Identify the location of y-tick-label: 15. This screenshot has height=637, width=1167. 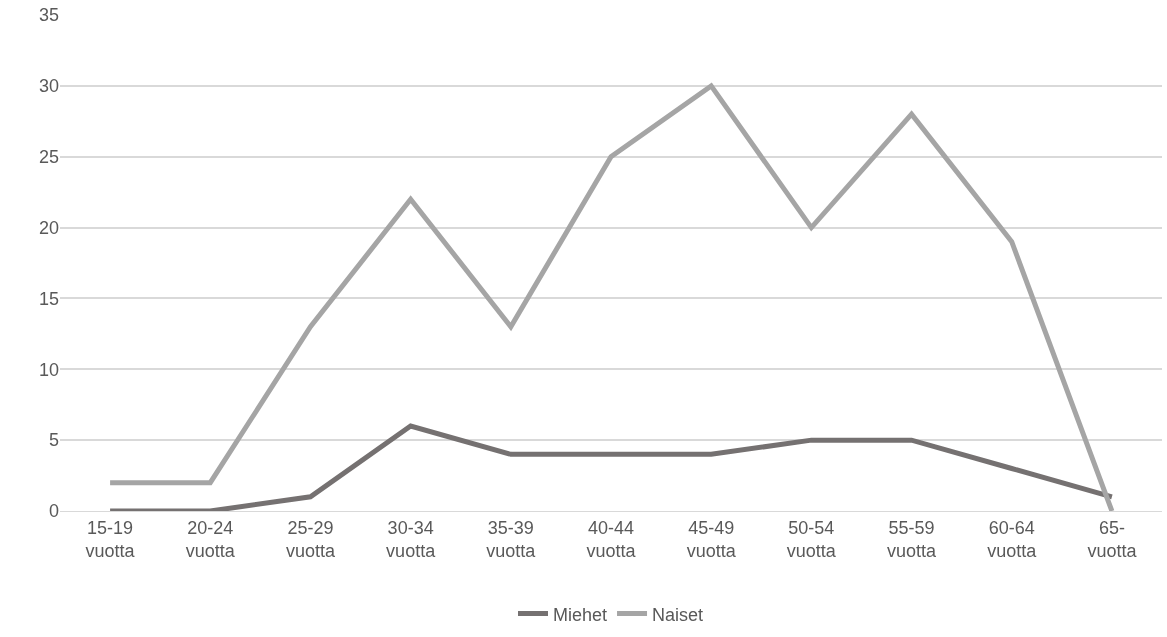
(48, 298).